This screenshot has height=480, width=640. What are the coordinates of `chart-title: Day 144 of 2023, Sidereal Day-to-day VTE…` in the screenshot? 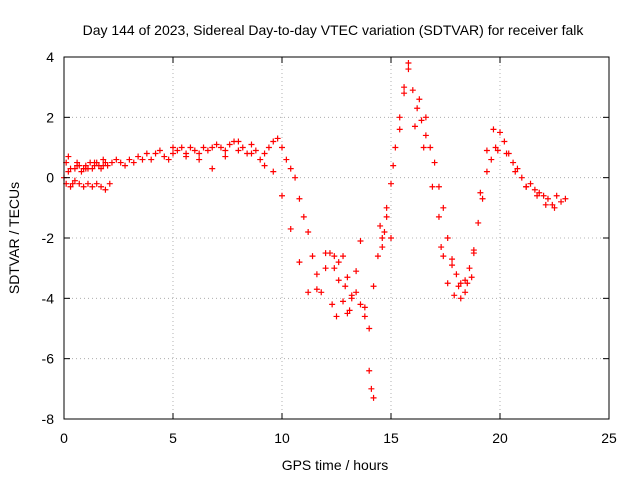 It's located at (334, 30).